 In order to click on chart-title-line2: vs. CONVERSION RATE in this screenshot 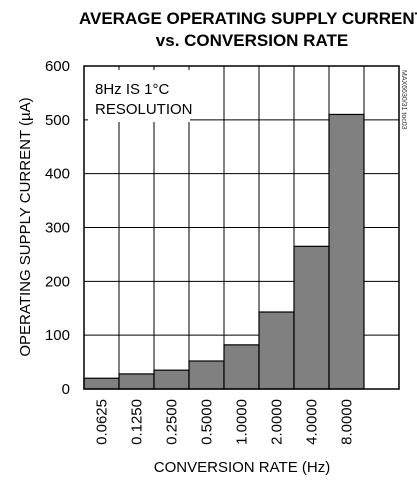, I will do `click(252, 40)`.